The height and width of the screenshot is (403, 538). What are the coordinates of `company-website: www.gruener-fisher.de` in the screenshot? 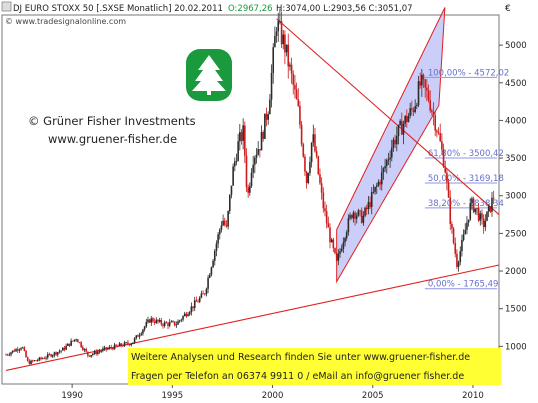 It's located at (112, 139).